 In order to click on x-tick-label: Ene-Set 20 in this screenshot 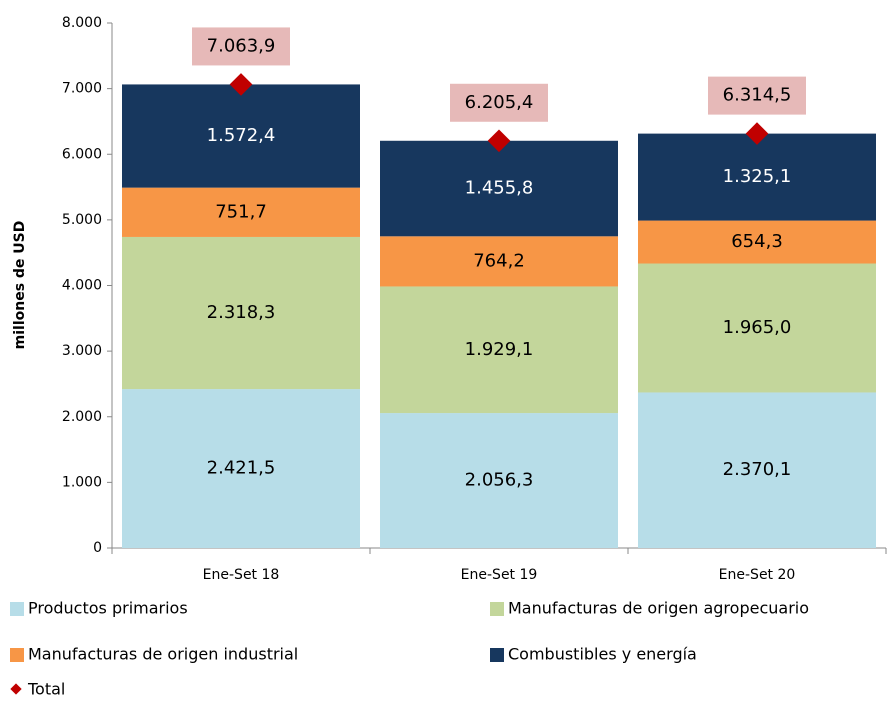, I will do `click(757, 575)`.